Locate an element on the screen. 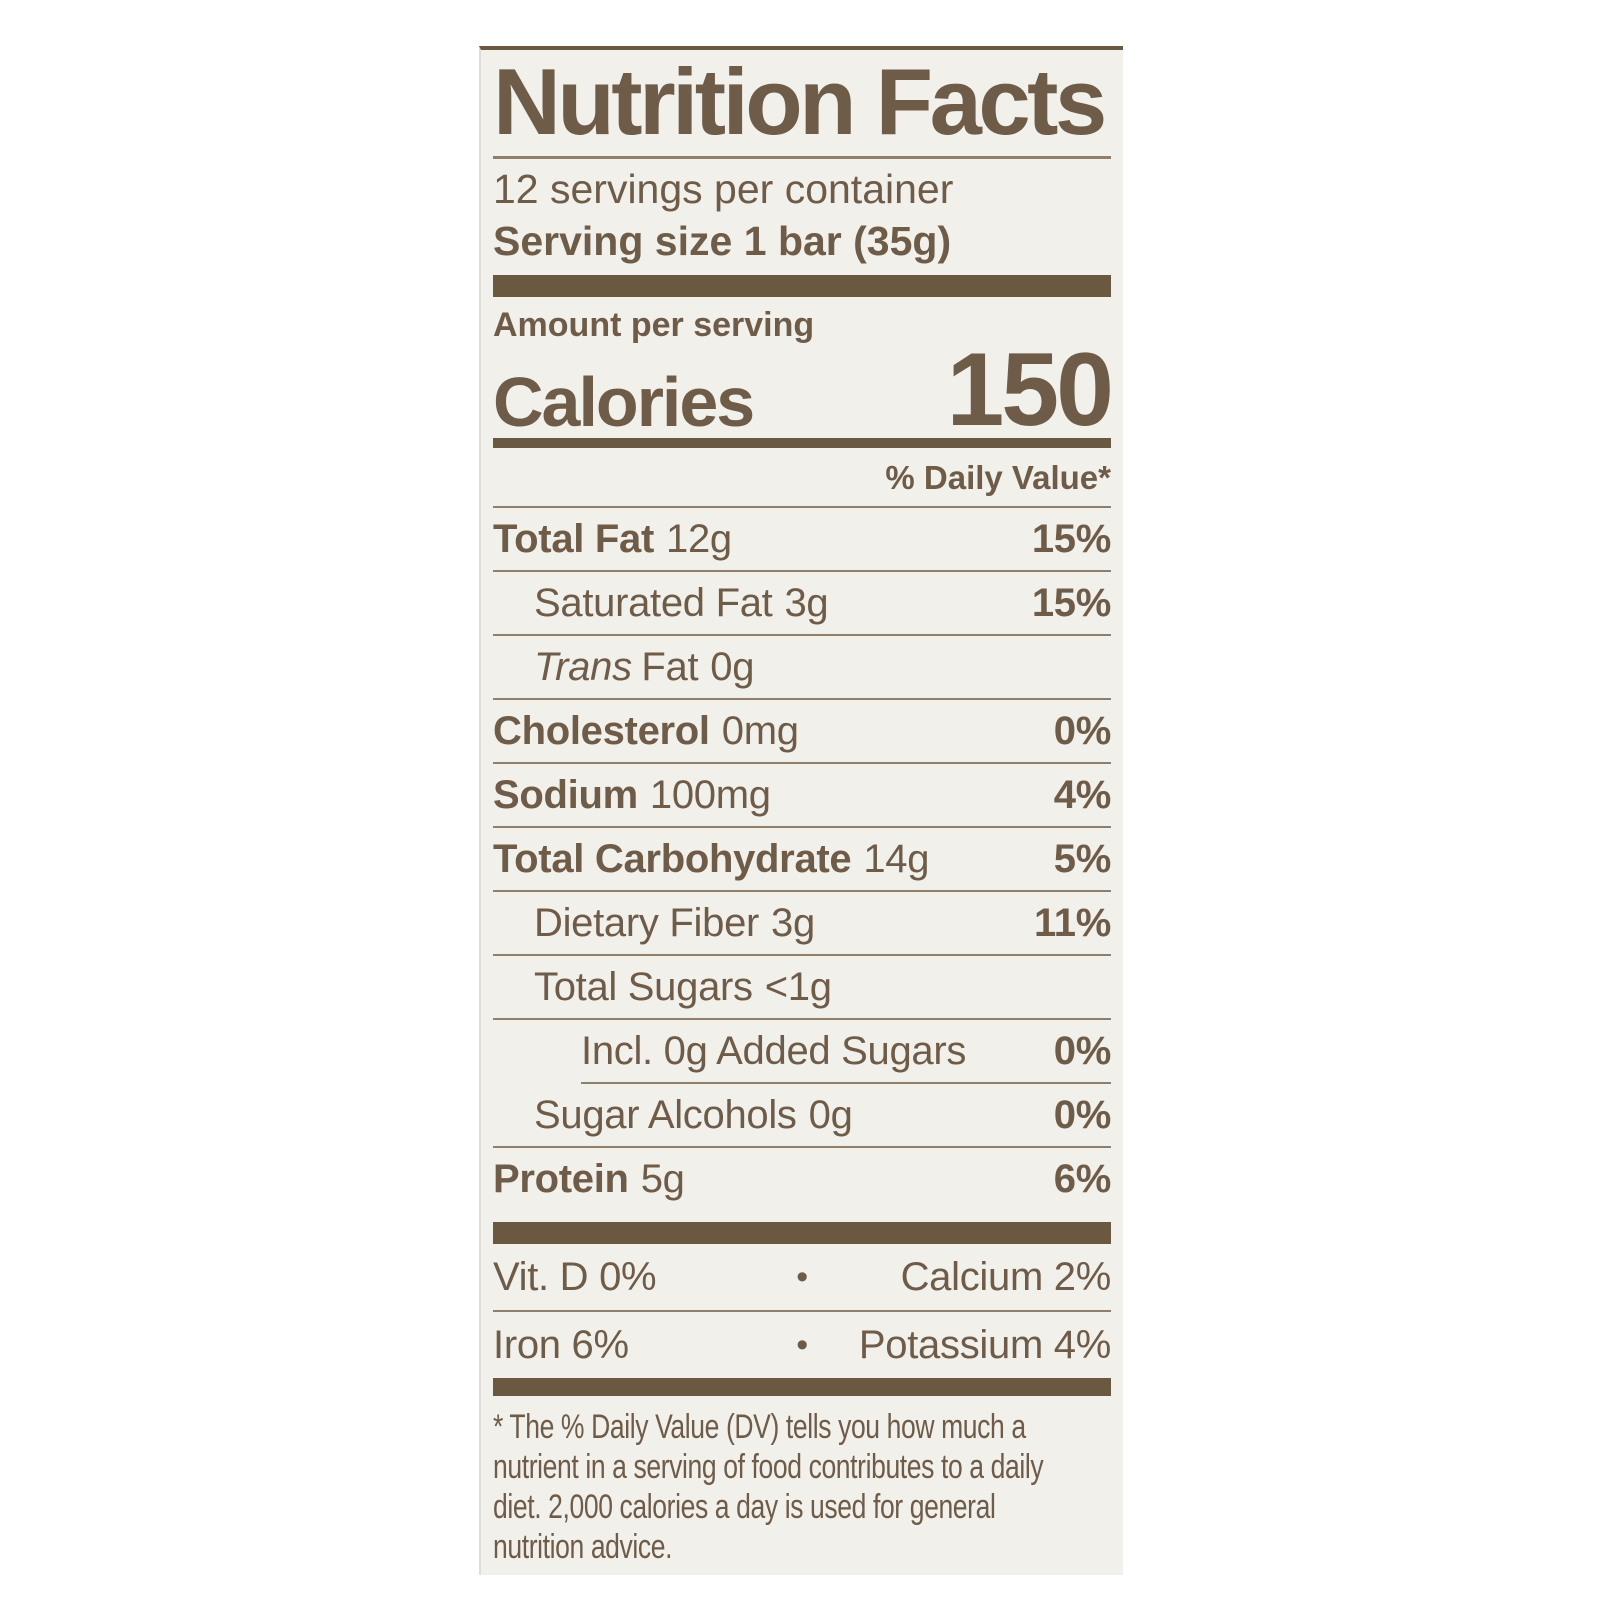  serving-size-label: Serving size is located at coordinates (613, 240).